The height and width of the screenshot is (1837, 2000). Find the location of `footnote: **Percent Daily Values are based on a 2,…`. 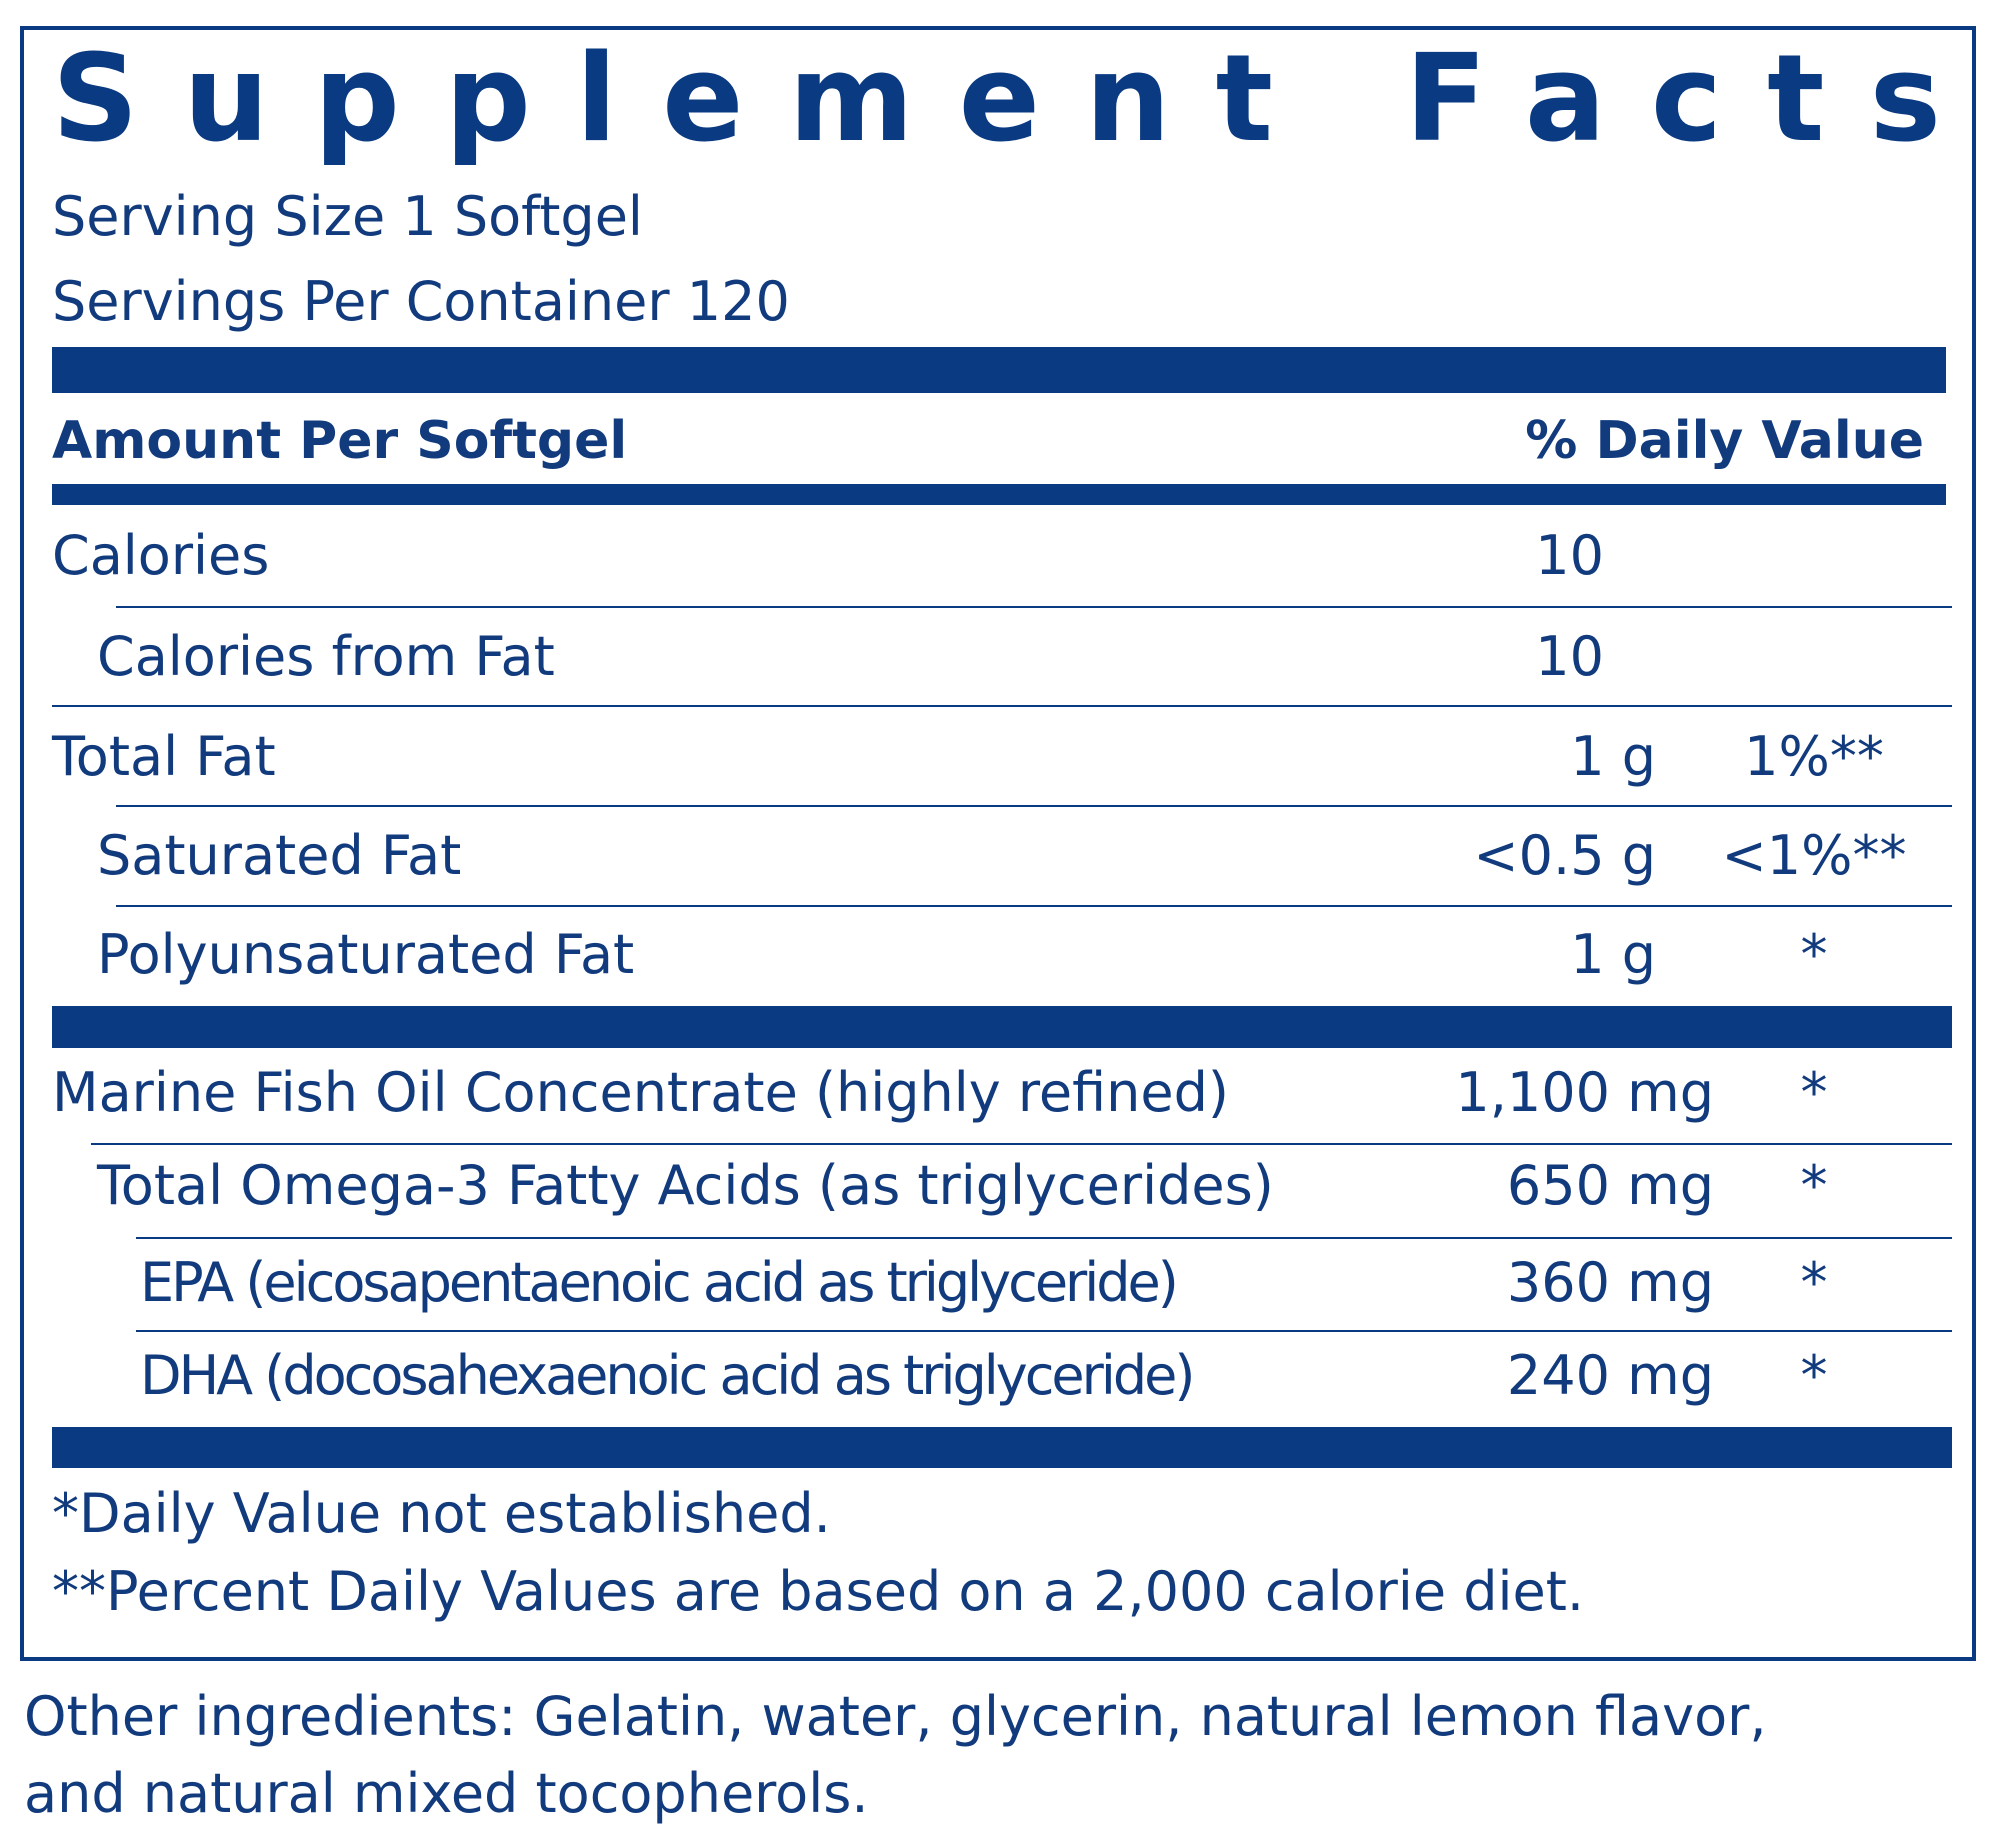

footnote: **Percent Daily Values are based on a 2,… is located at coordinates (818, 1591).